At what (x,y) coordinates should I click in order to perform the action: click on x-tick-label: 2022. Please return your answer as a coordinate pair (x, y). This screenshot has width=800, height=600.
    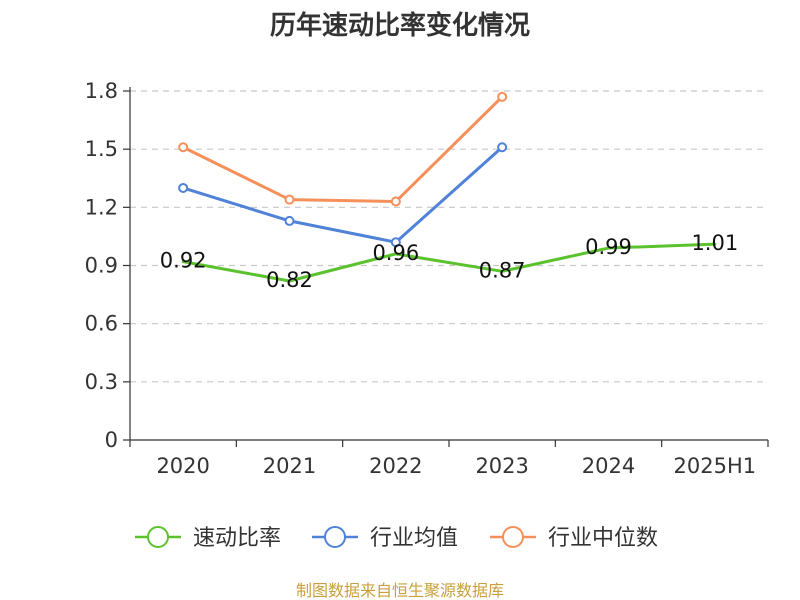
    Looking at the image, I should click on (395, 466).